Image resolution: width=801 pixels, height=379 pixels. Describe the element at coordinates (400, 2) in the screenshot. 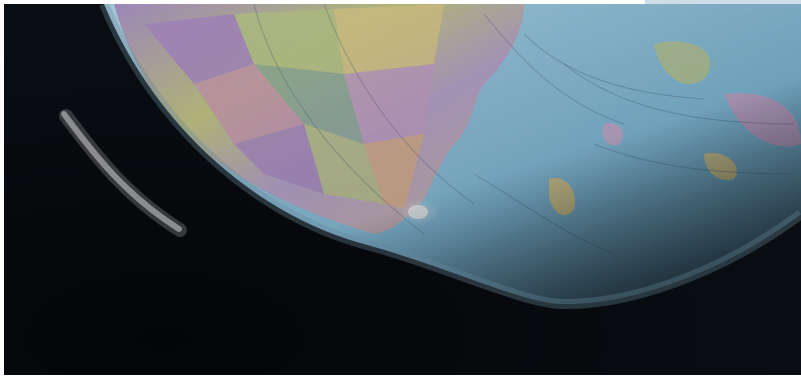

I see `top-border` at that location.